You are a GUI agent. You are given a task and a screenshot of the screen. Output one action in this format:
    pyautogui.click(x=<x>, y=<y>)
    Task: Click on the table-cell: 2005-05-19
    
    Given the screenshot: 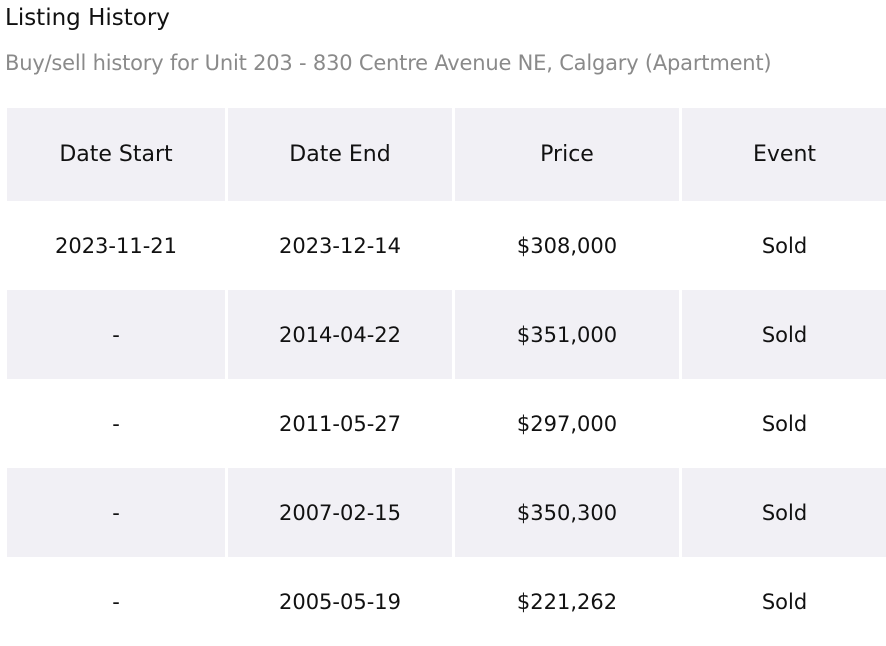 What is the action you would take?
    pyautogui.click(x=340, y=601)
    